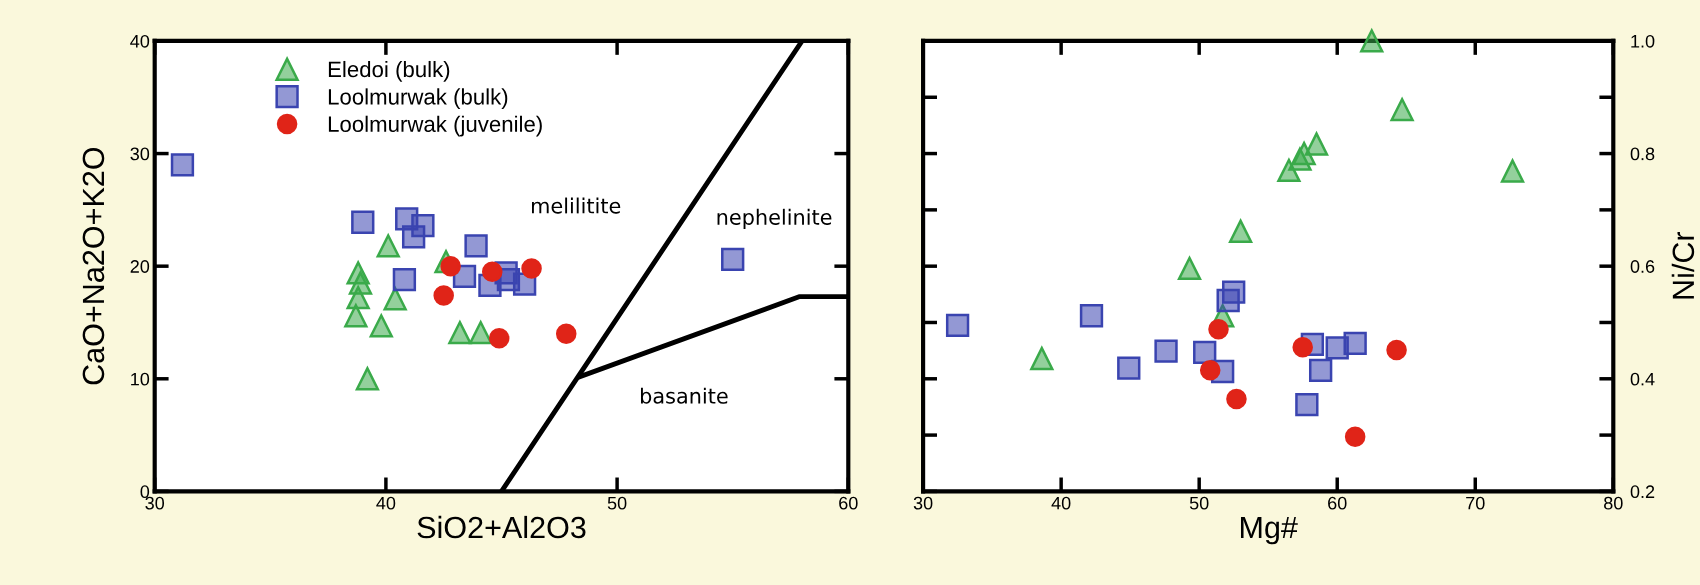 This screenshot has height=585, width=1700. I want to click on y-tick-label: 30, so click(140, 154).